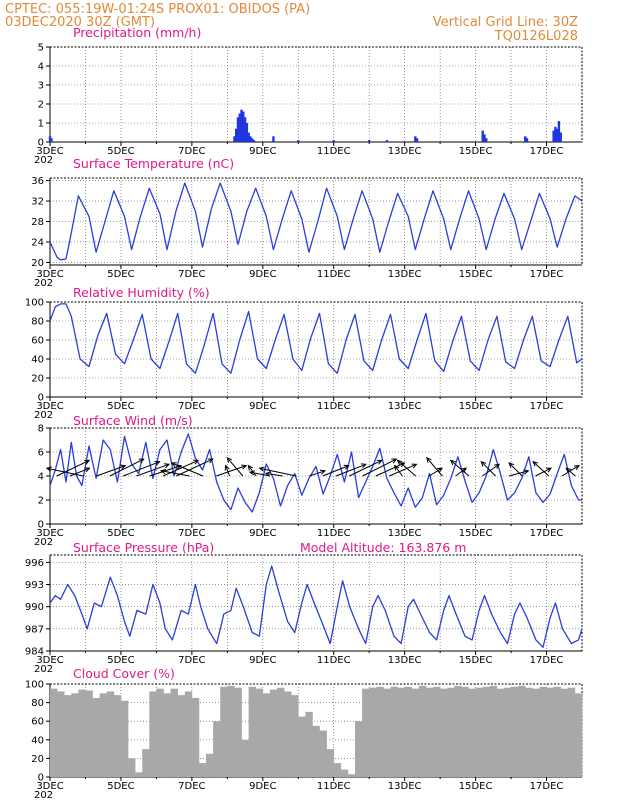 This screenshot has height=800, width=618. I want to click on y-tick-label: 4, so click(41, 477).